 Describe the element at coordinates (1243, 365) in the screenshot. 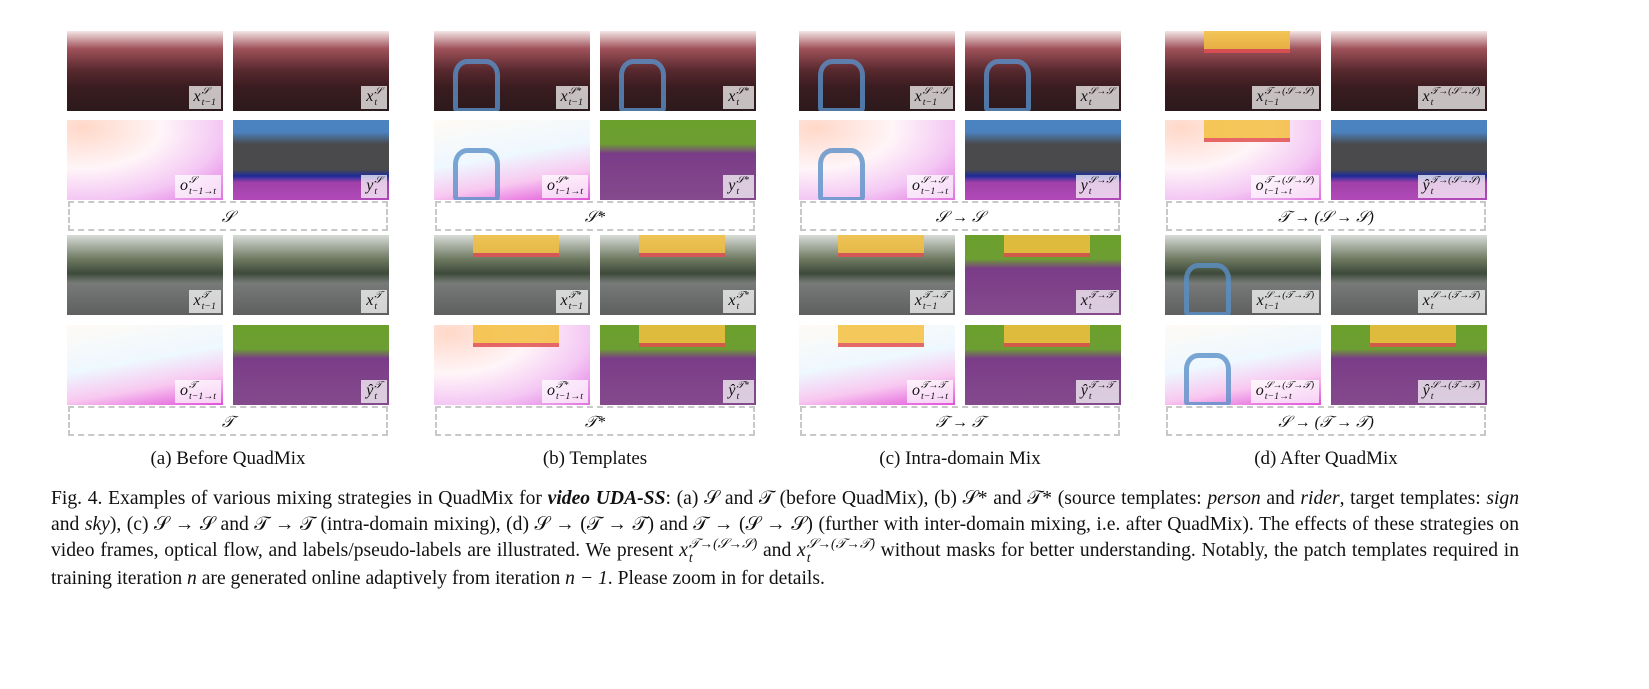

I see `image: o 𝒮→(𝒯→𝒯) t−1→t` at that location.